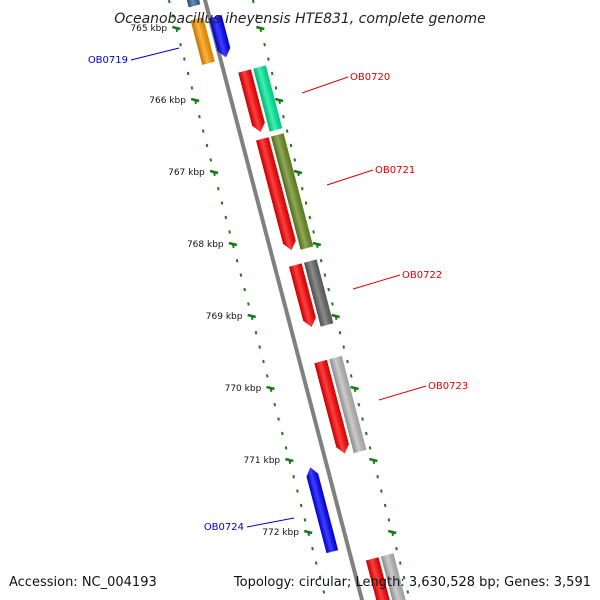 The height and width of the screenshot is (600, 600). Describe the element at coordinates (224, 317) in the screenshot. I see `kbp-label: 769 kbp` at that location.